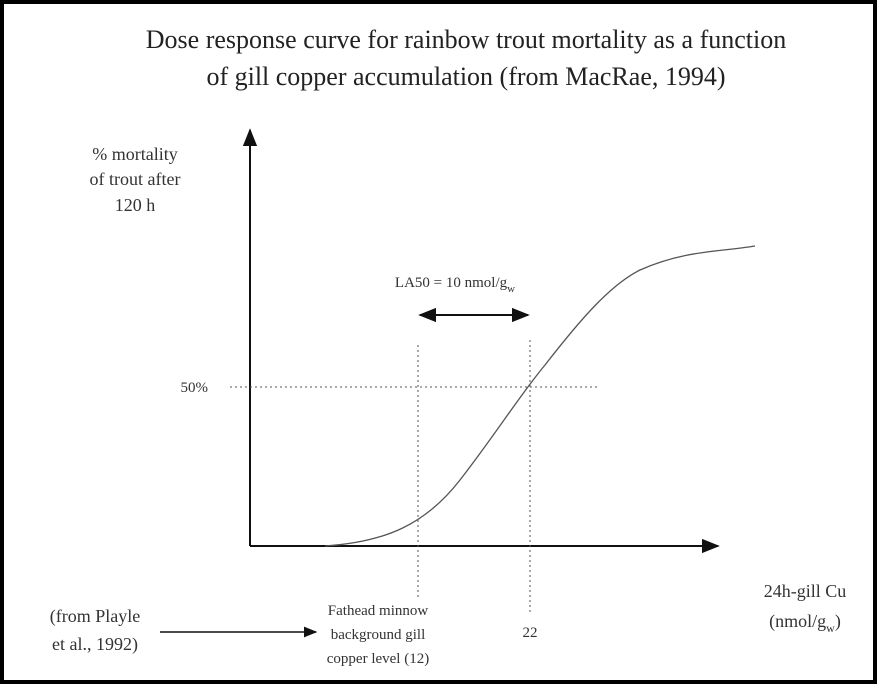  What do you see at coordinates (134, 154) in the screenshot?
I see `y-label: % mortality` at bounding box center [134, 154].